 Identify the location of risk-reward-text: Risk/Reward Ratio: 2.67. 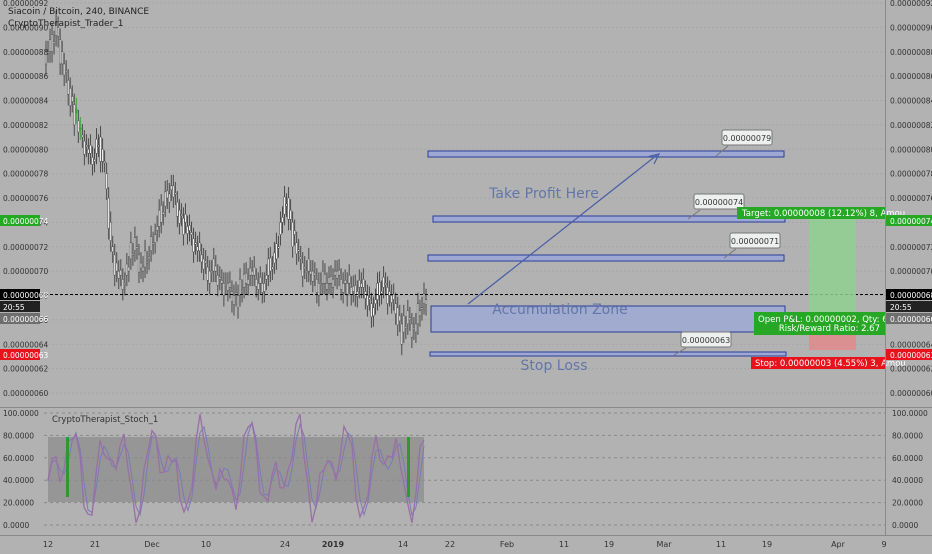
(829, 329).